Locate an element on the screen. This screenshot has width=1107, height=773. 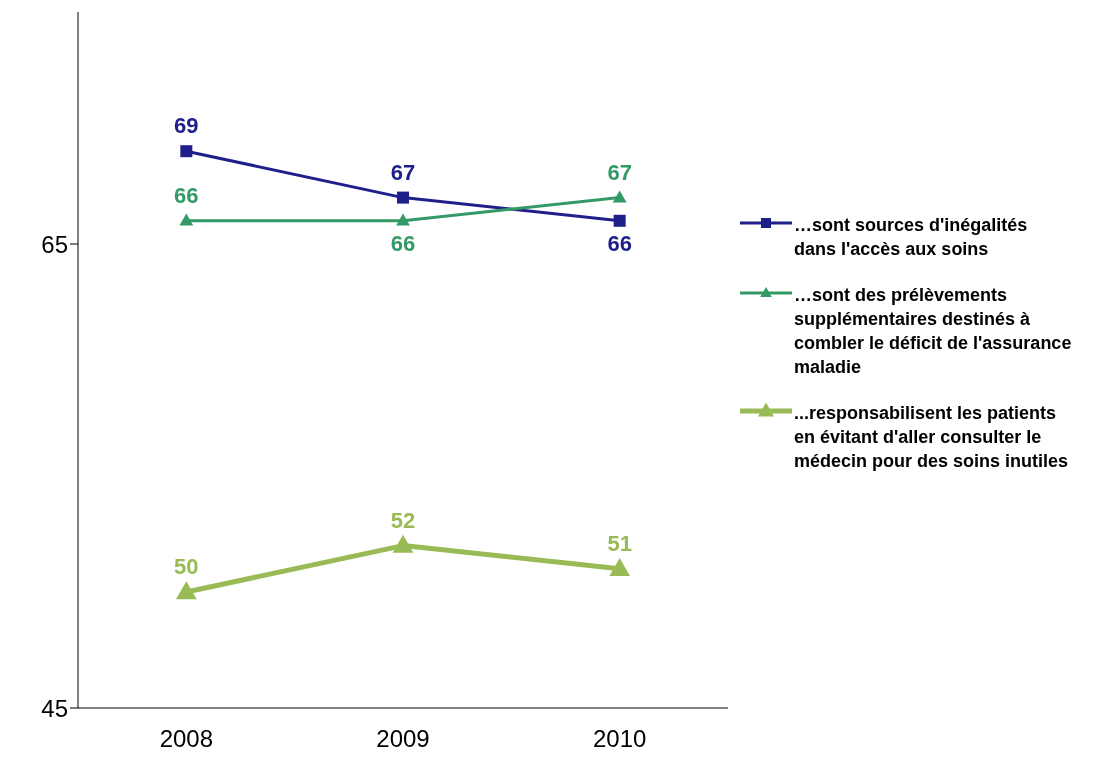
y-tick-label: 65 is located at coordinates (54, 244).